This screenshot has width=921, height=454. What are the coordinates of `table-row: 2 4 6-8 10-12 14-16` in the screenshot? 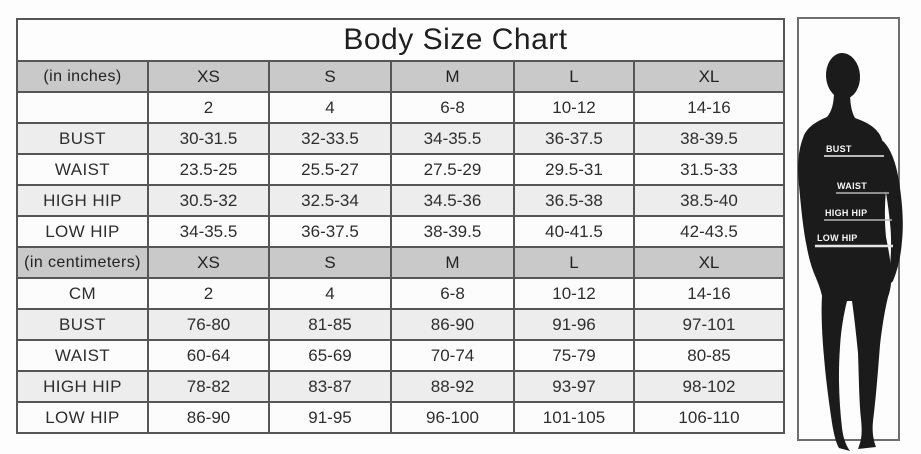 It's located at (400, 107).